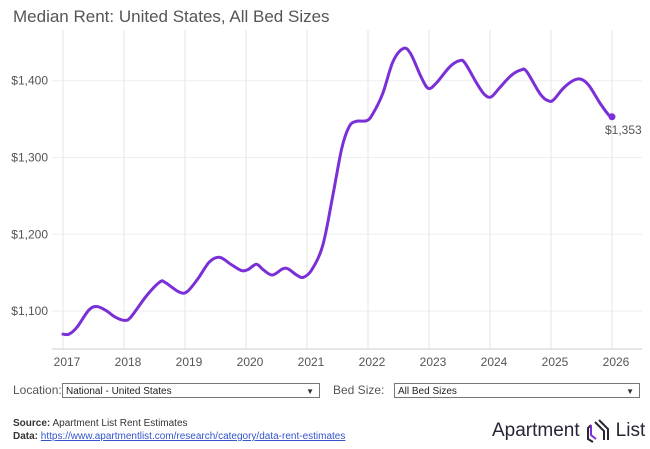 Image resolution: width=650 pixels, height=449 pixels. I want to click on logo-building-icon, so click(597, 431).